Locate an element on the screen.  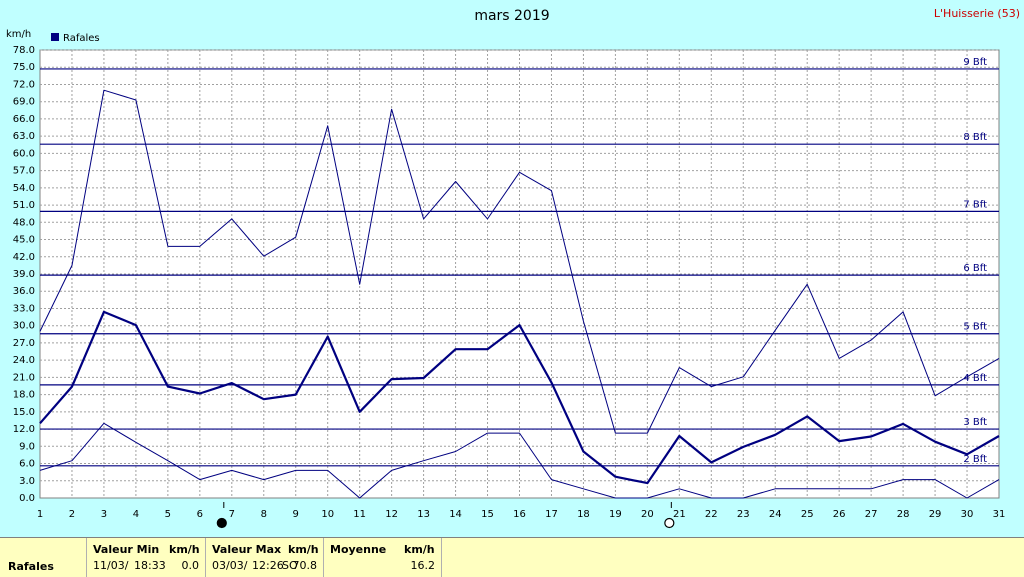
y-tick-label: 30.0 is located at coordinates (24, 326).